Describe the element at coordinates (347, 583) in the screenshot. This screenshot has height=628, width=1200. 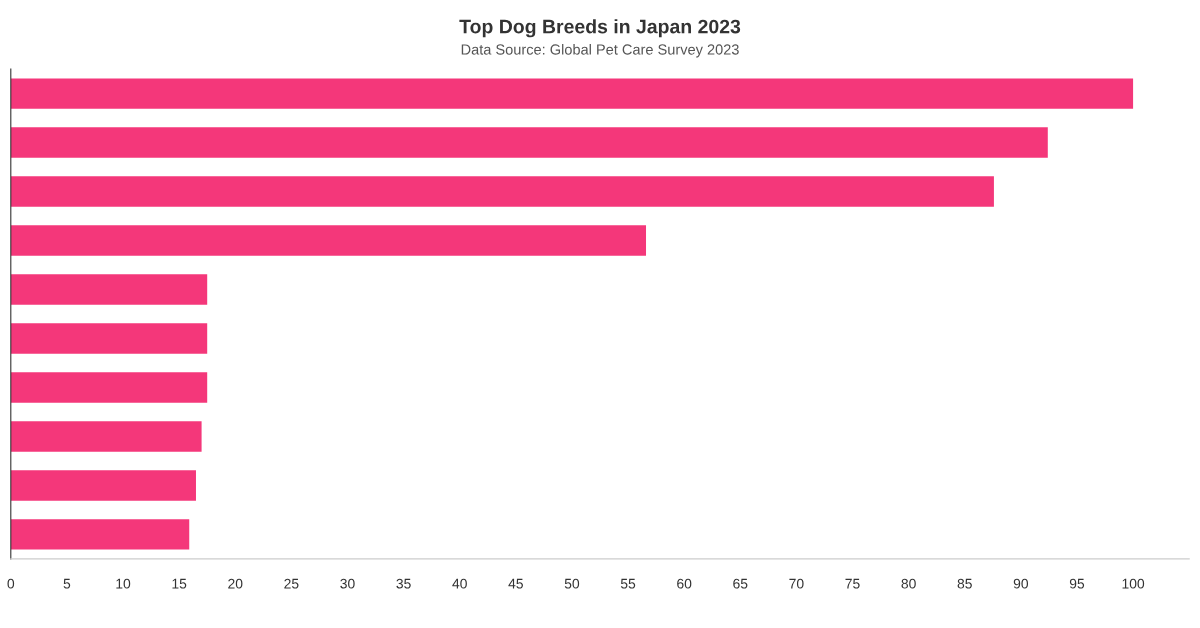
I see `x-tick-label: 30` at that location.